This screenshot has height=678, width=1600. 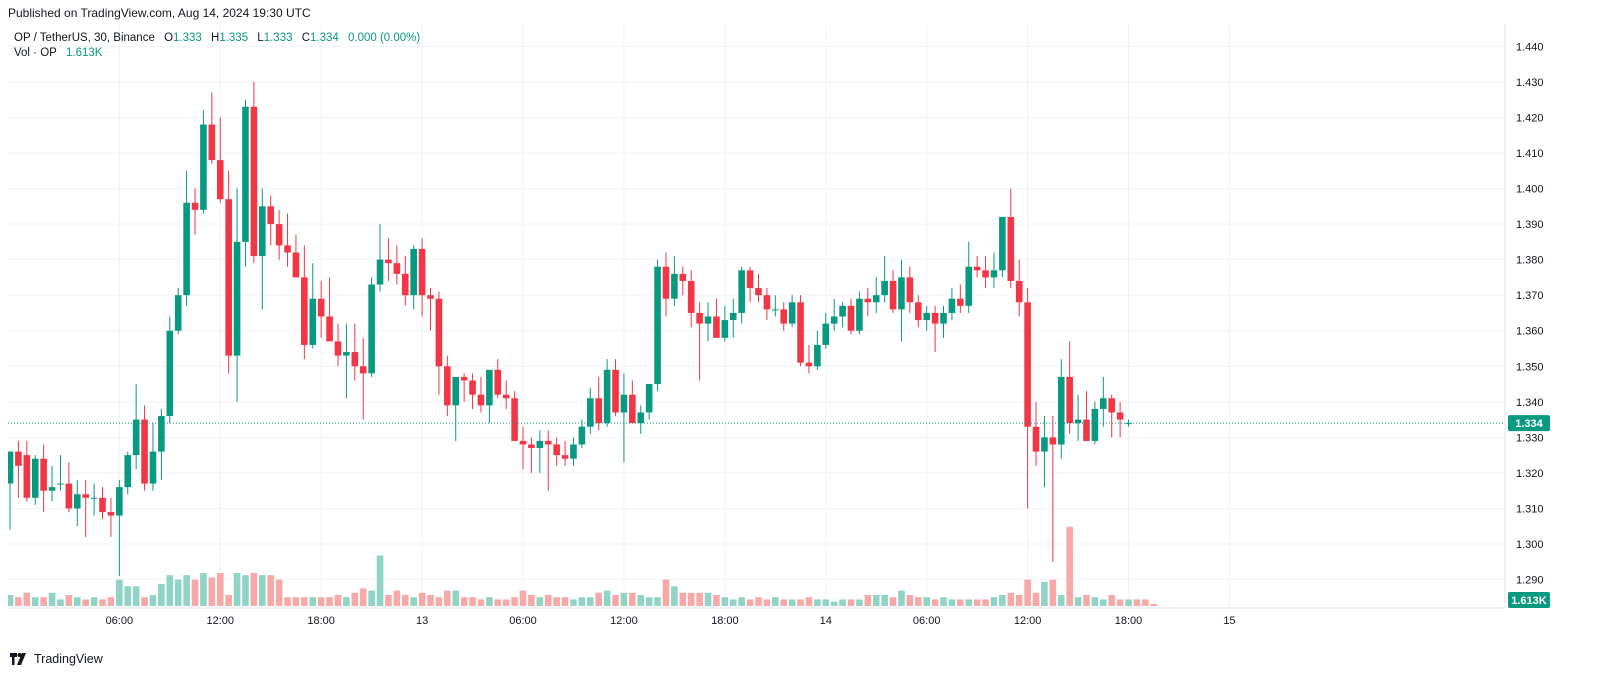 What do you see at coordinates (260, 38) in the screenshot?
I see `low-label: L` at bounding box center [260, 38].